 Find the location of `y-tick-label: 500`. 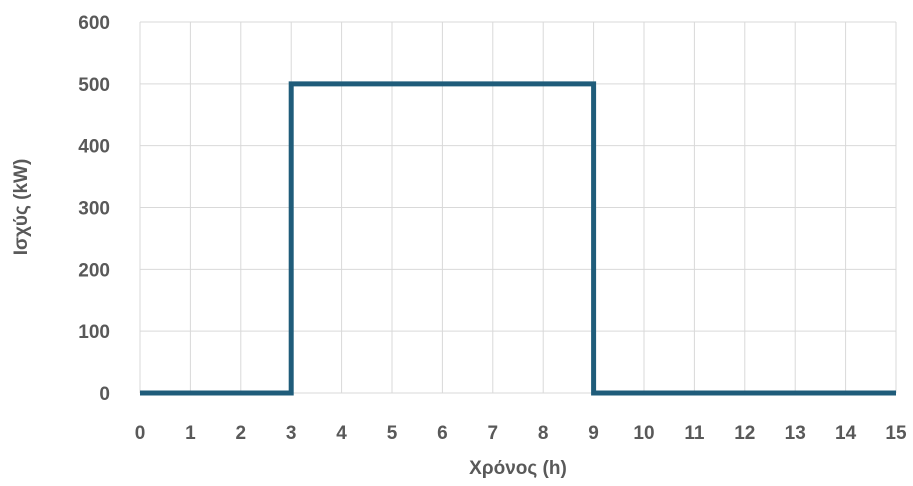

y-tick-label: 500 is located at coordinates (94, 85).